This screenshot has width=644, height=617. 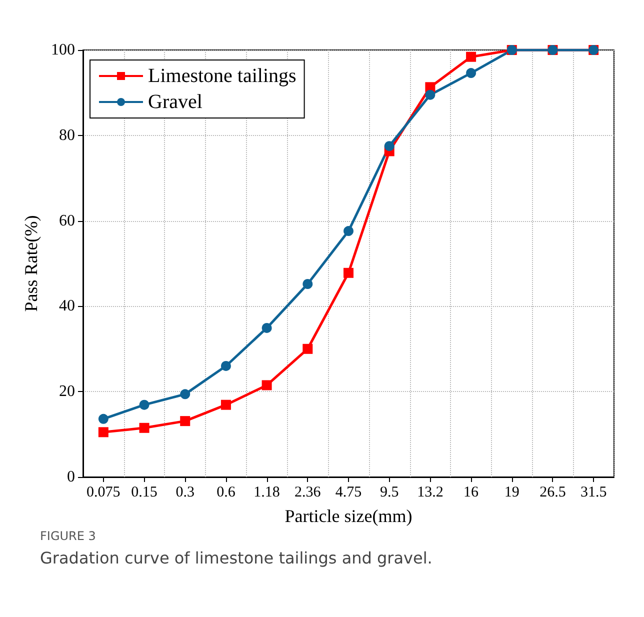 I want to click on text: Gradation curve of limestone tailings and gravel., so click(x=236, y=558).